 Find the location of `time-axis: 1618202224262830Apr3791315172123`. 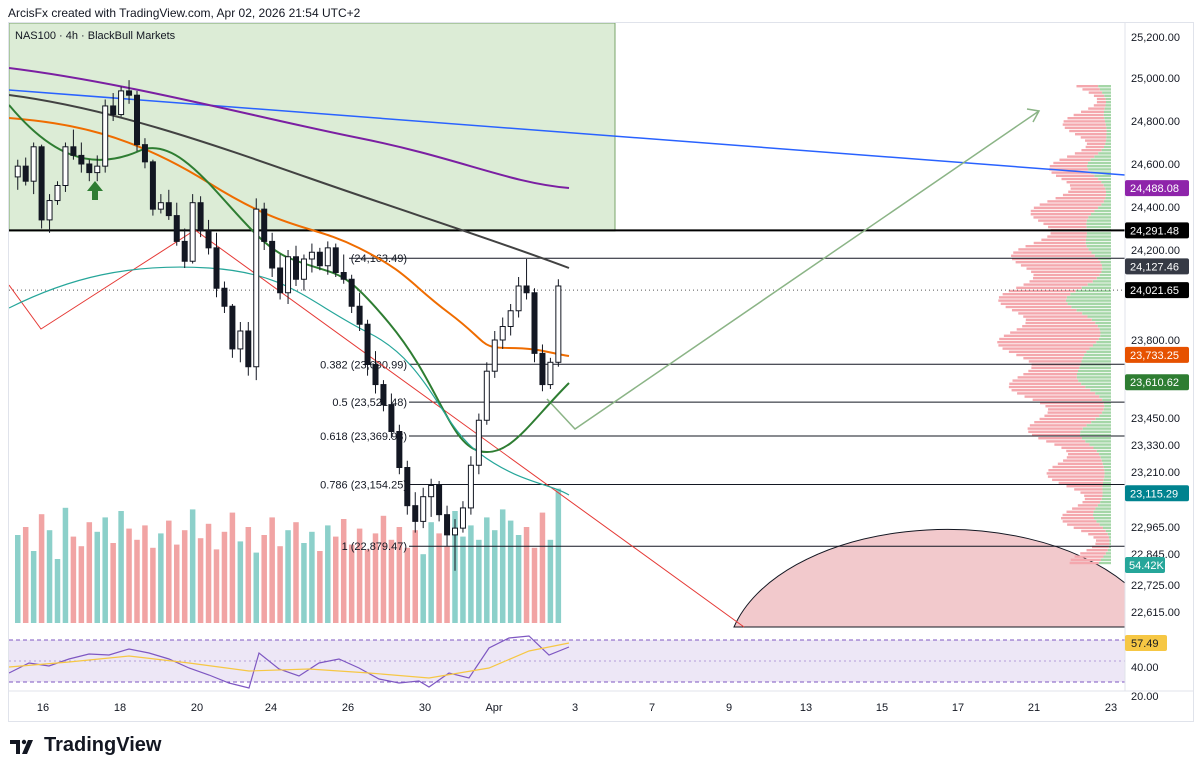

time-axis: 1618202224262830Apr3791315172123 is located at coordinates (577, 708).